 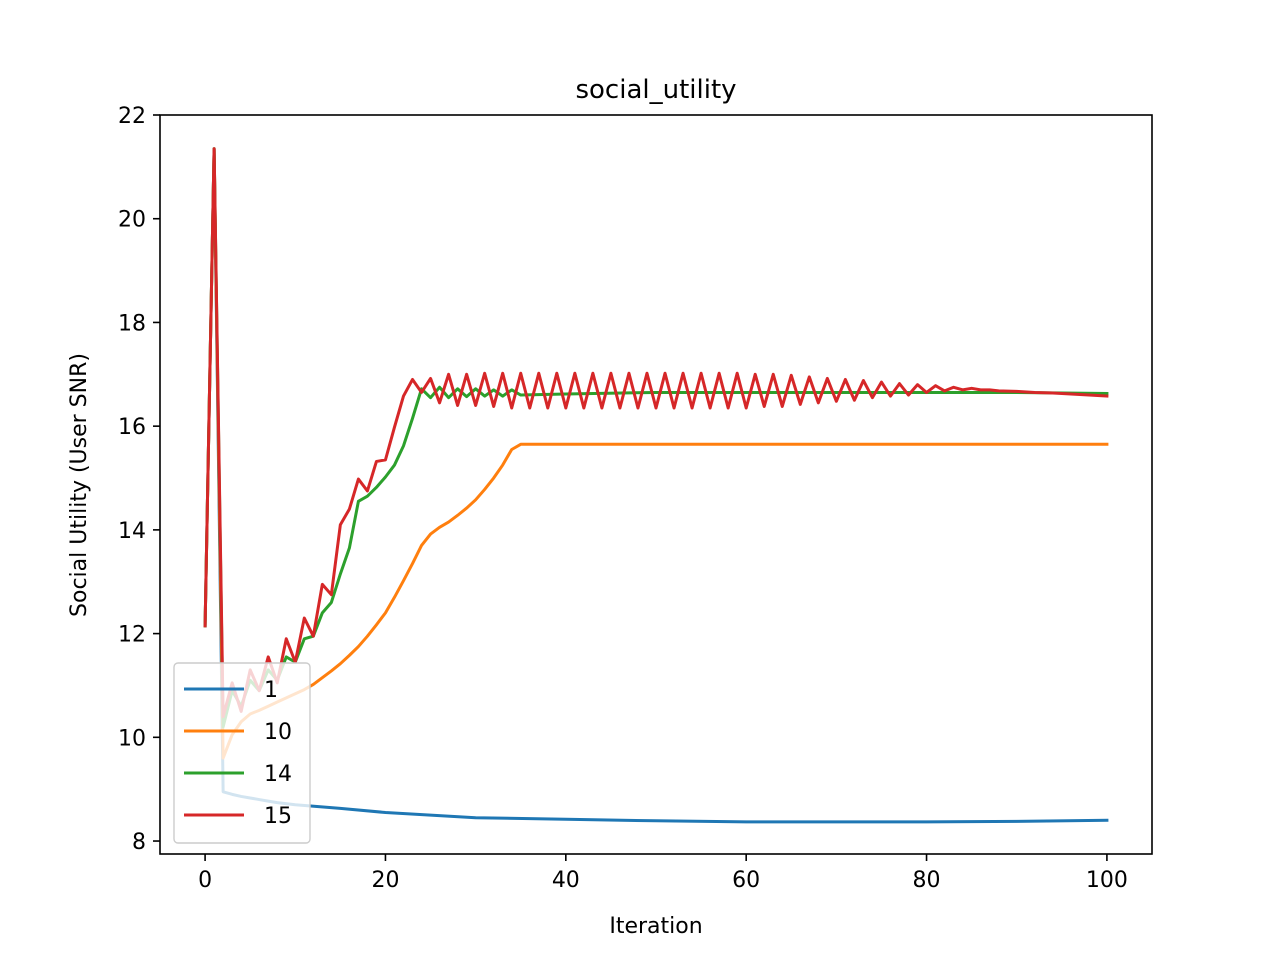 I want to click on y-tick-label: 16, so click(x=132, y=427).